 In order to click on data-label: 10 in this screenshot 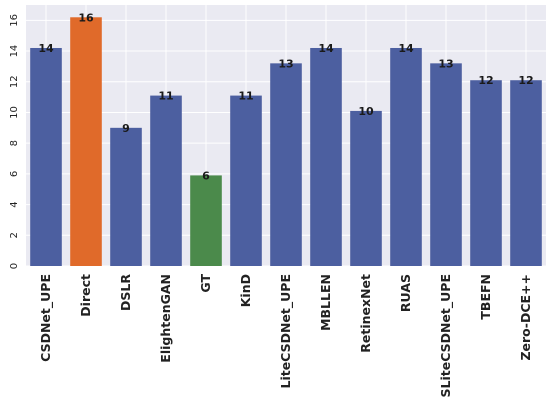, I will do `click(366, 111)`.